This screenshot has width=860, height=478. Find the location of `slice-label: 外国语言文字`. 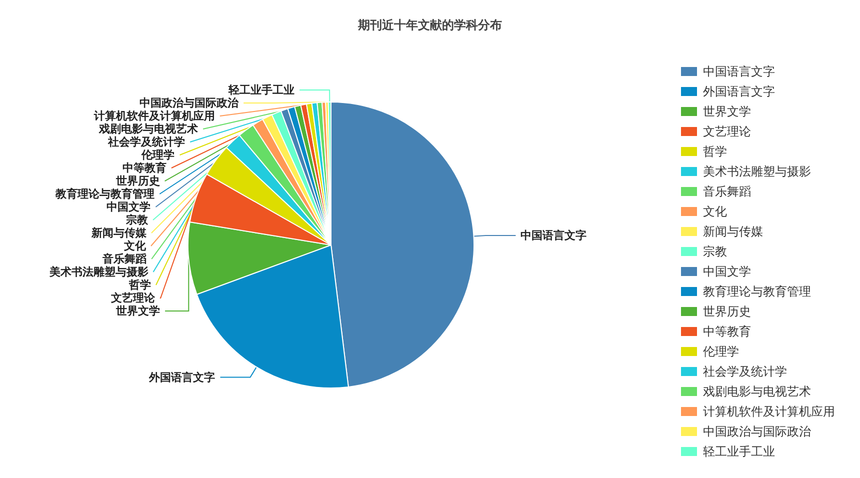

slice-label: 外国语言文字 is located at coordinates (182, 377).